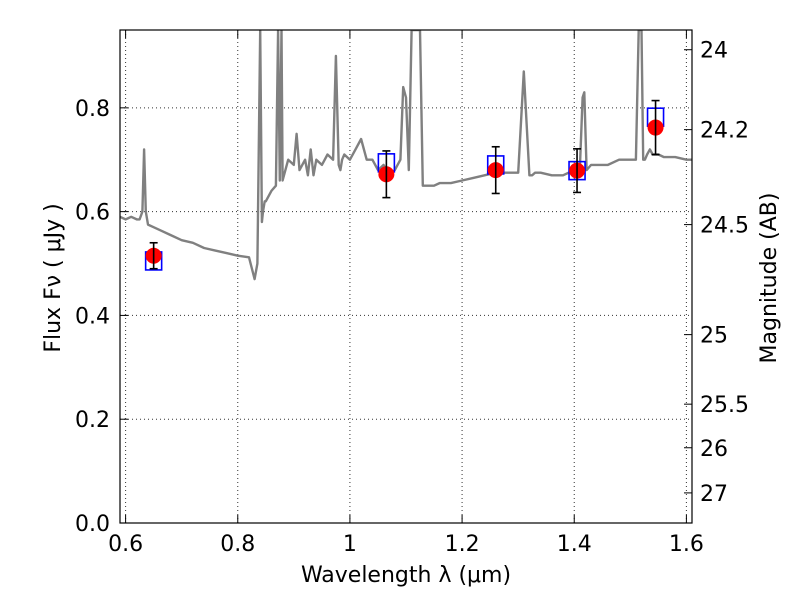 This screenshot has width=800, height=600. I want to click on y-tick-label: 0.6, so click(92, 213).